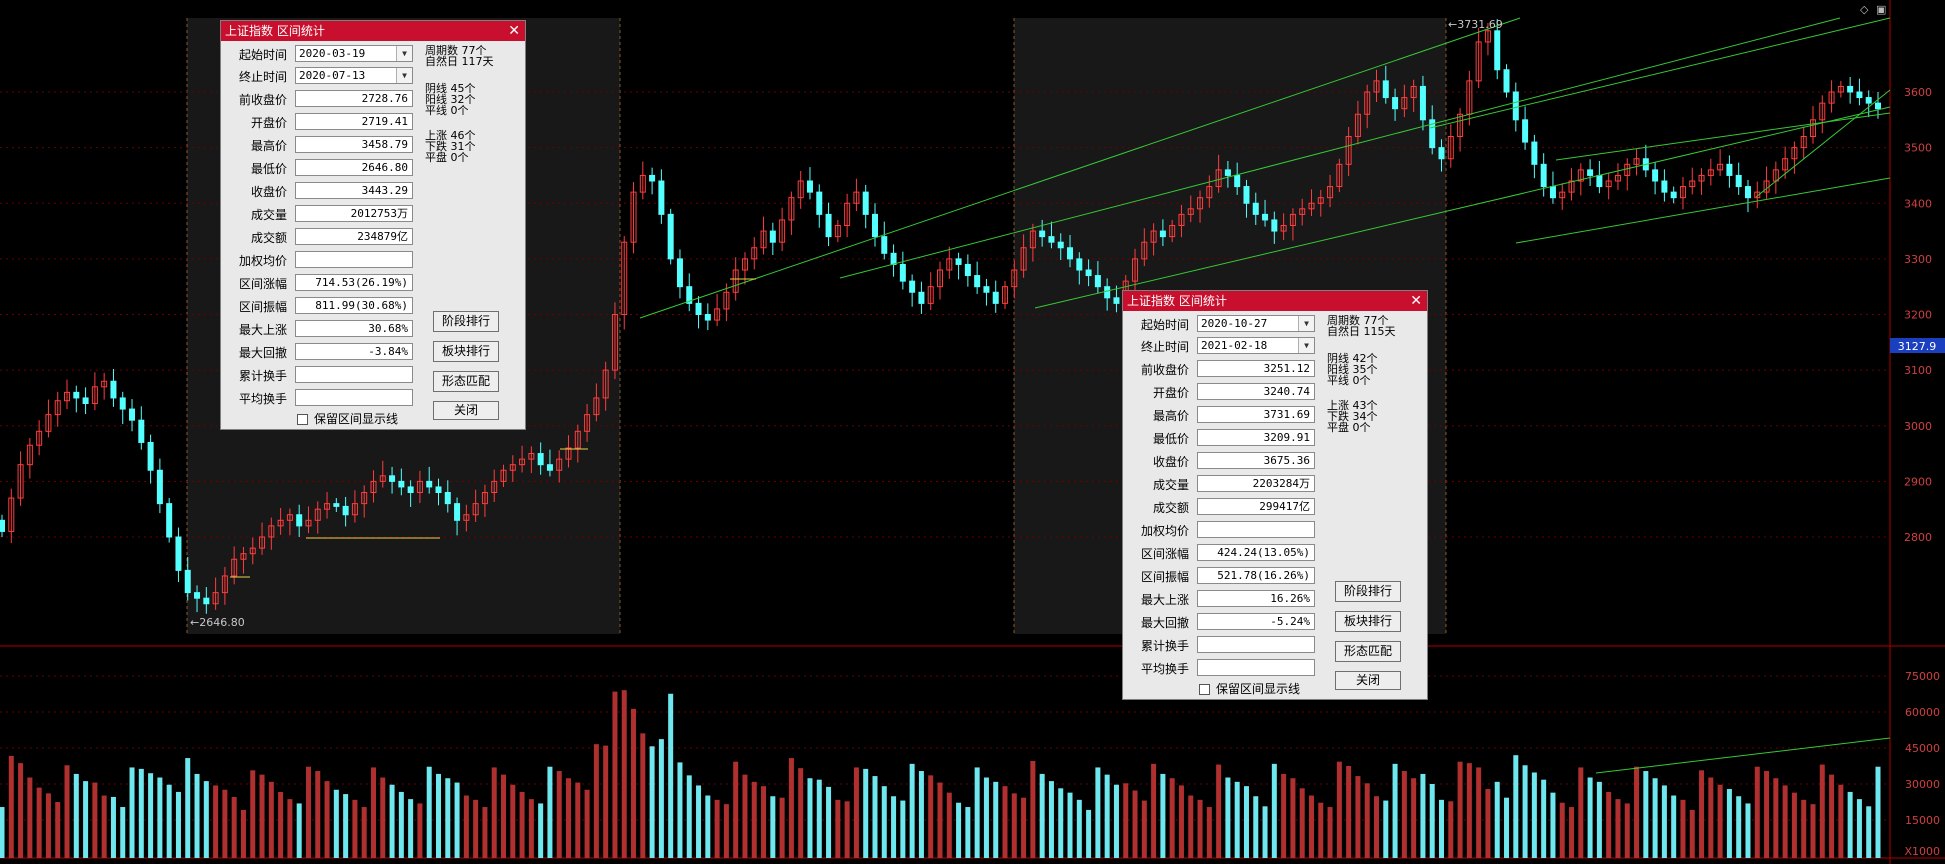 The image size is (1945, 864). I want to click on field-value: 2646.80, so click(354, 167).